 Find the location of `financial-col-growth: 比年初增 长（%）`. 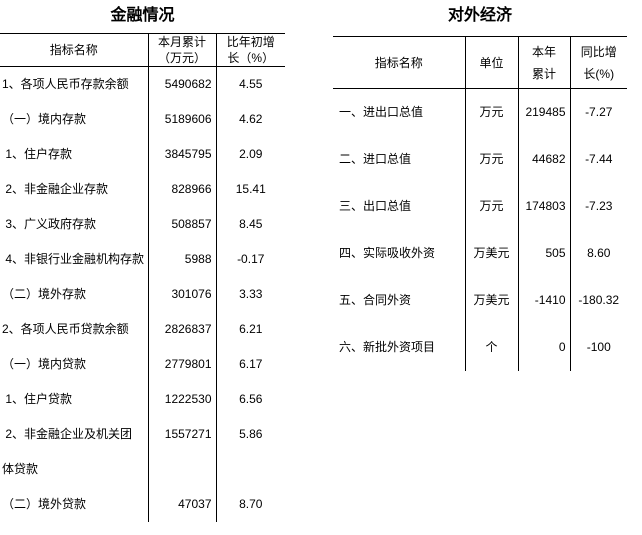

financial-col-growth: 比年初增 长（%） is located at coordinates (250, 50).